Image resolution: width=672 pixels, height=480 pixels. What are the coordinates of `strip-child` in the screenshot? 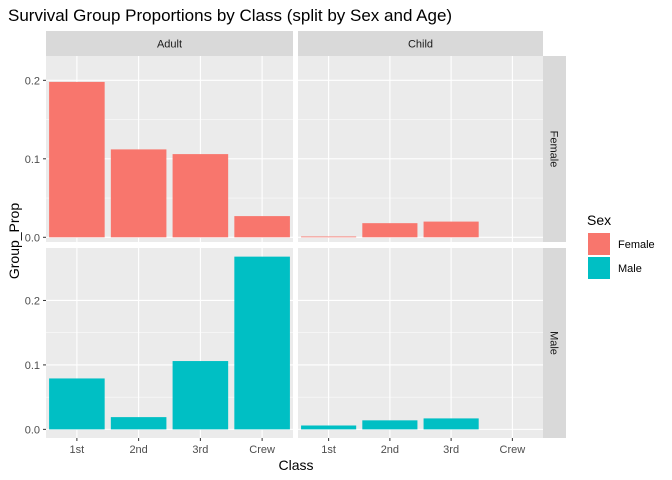 It's located at (420, 43).